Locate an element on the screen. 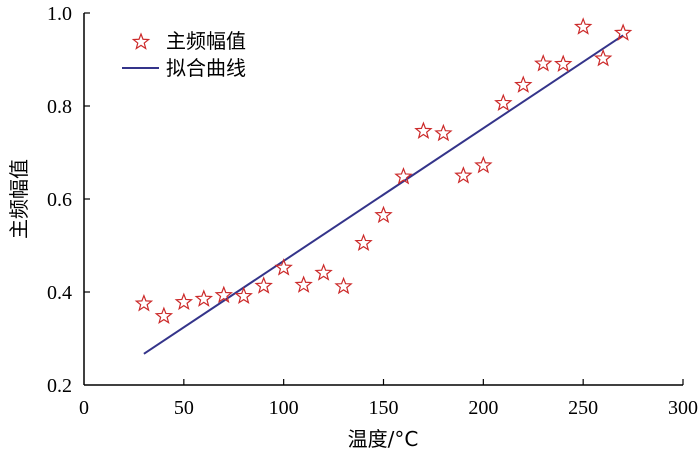 This screenshot has height=454, width=700. x-tick-label: 150 is located at coordinates (384, 408).